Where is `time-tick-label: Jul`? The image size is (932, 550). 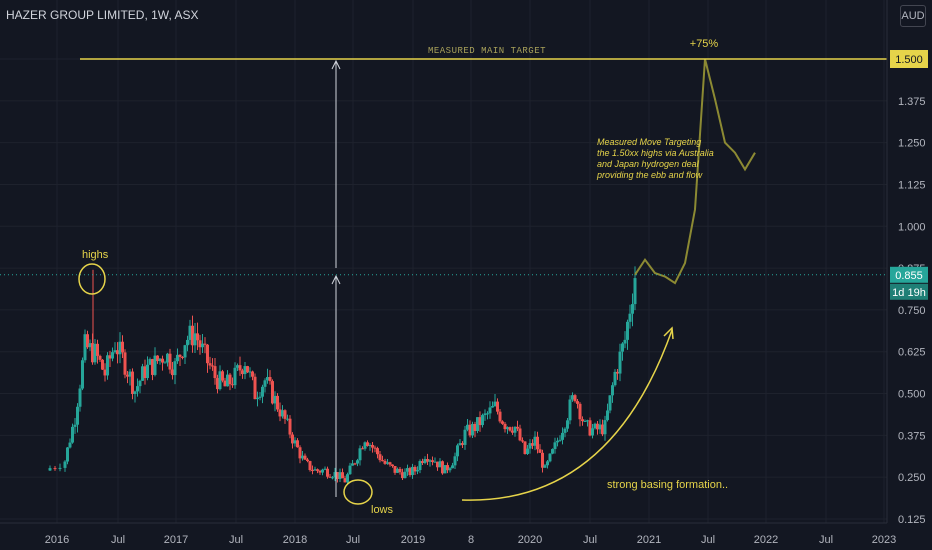
time-tick-label: Jul is located at coordinates (590, 540).